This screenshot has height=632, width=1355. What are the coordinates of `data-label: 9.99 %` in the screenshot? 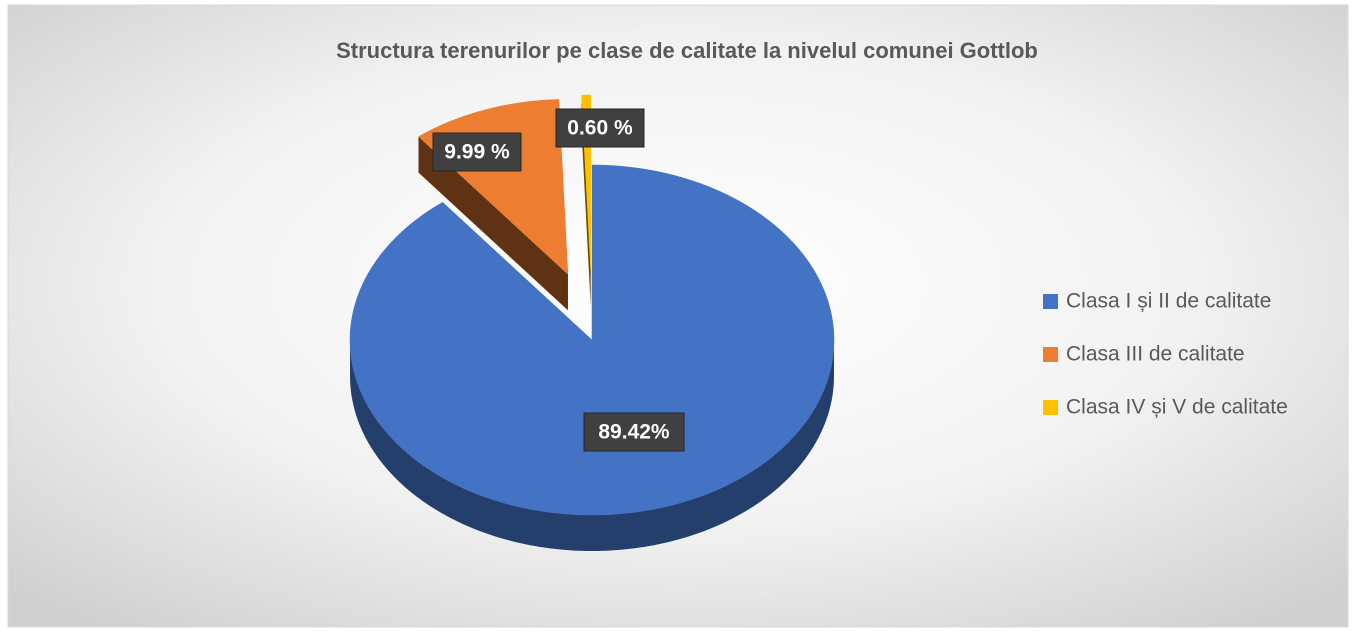 It's located at (477, 152).